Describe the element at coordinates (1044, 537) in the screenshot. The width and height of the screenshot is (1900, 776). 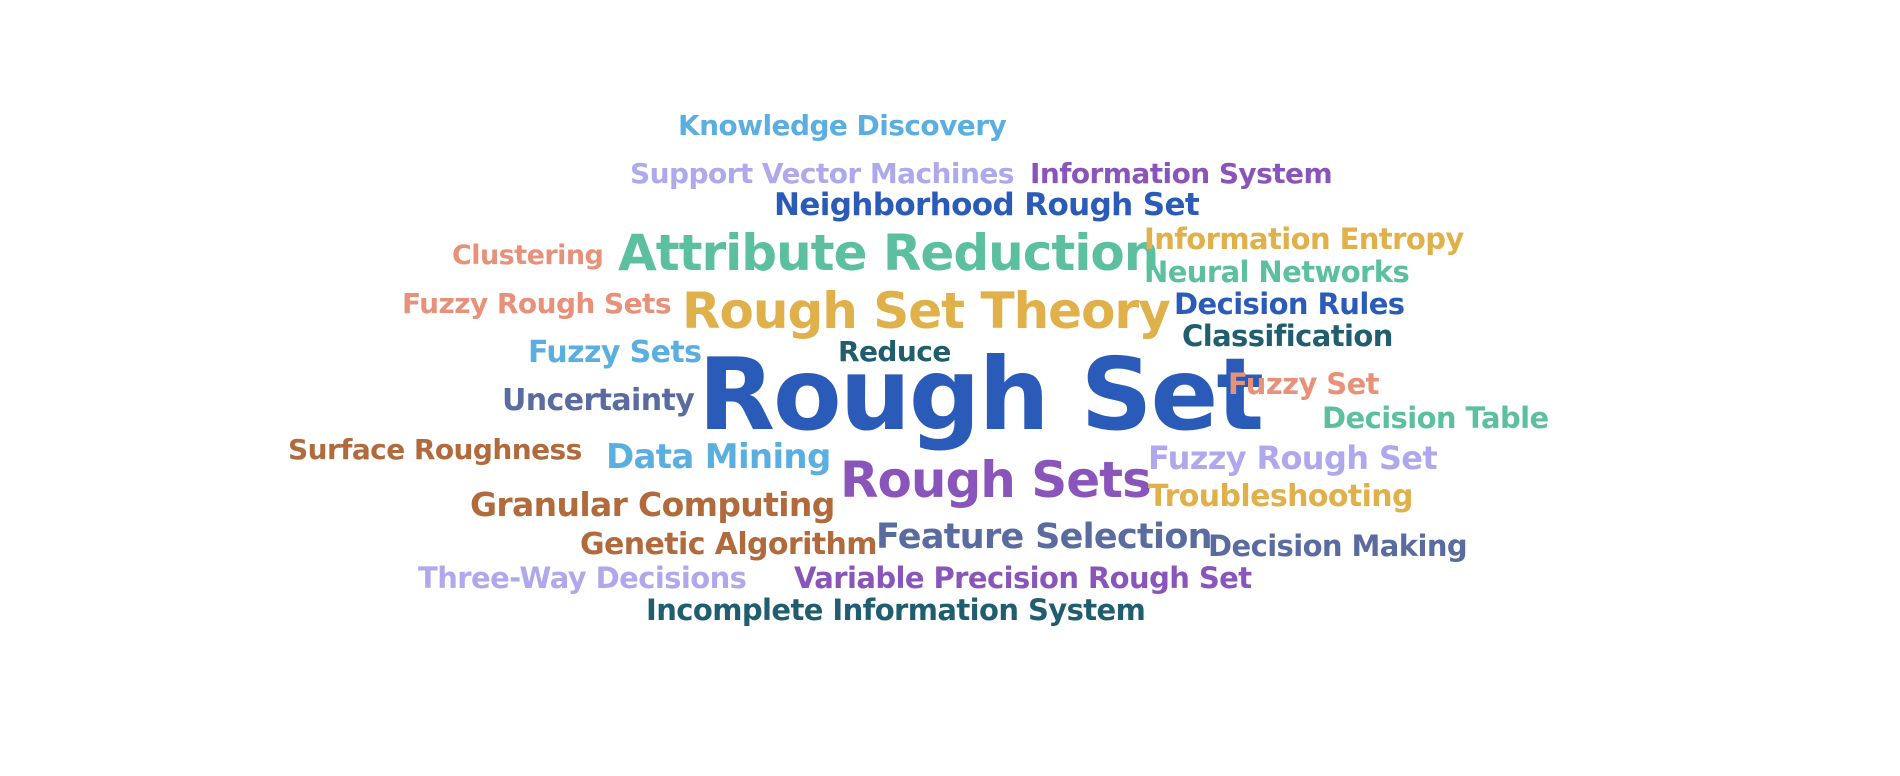
I see `word-feature-selection: Feature Selection` at that location.